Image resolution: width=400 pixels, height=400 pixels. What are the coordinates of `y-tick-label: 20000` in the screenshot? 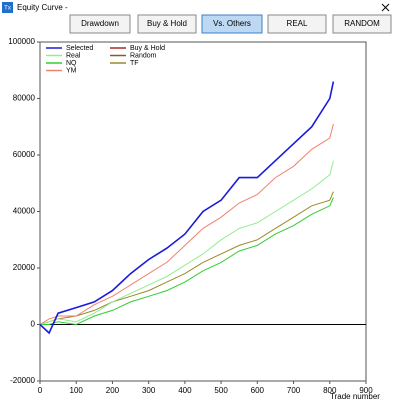 It's located at (24, 267).